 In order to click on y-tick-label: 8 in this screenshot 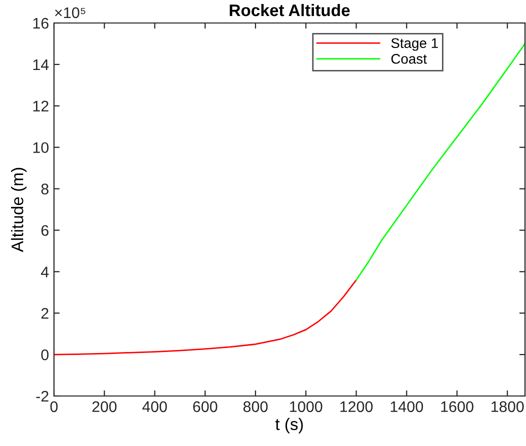, I will do `click(44, 189)`.